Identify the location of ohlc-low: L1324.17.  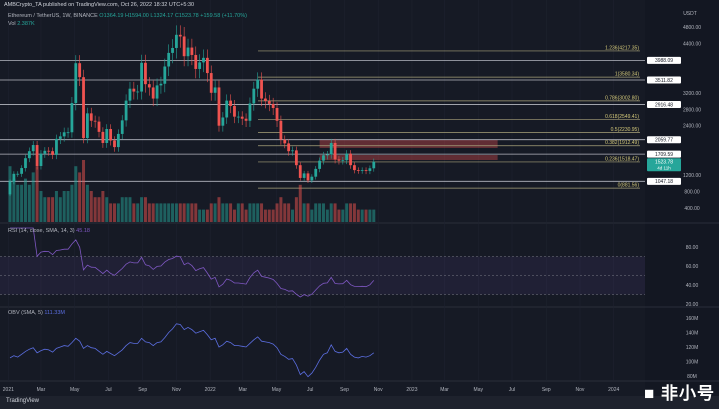
(162, 16).